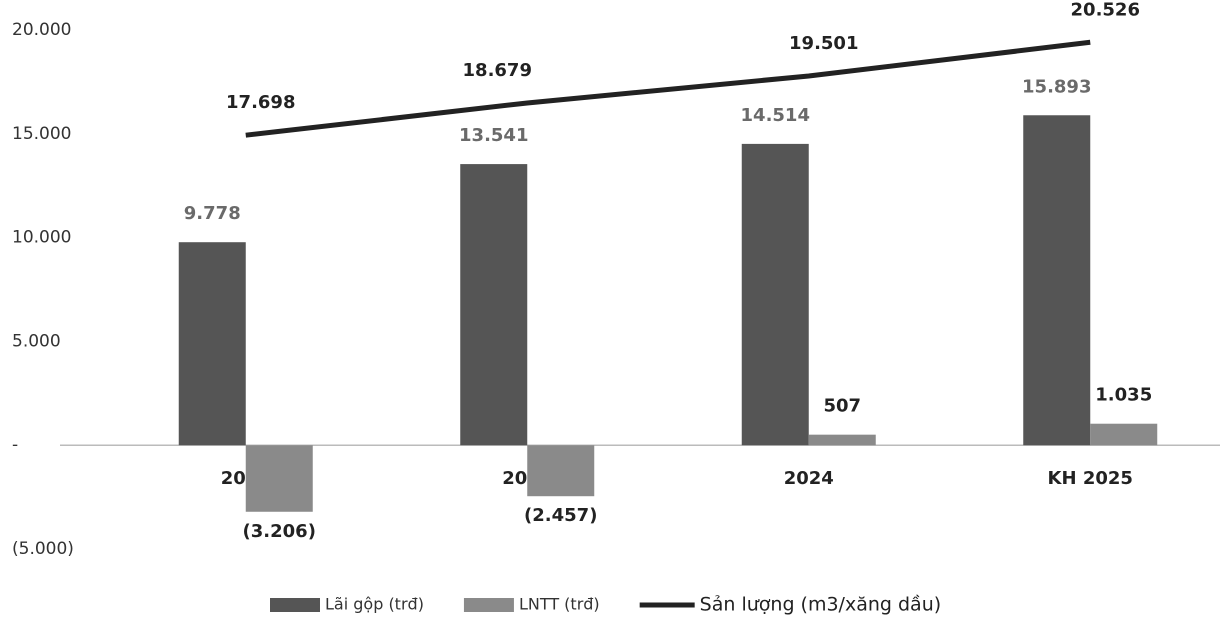 The width and height of the screenshot is (1225, 618). I want to click on line, so click(668, 88).